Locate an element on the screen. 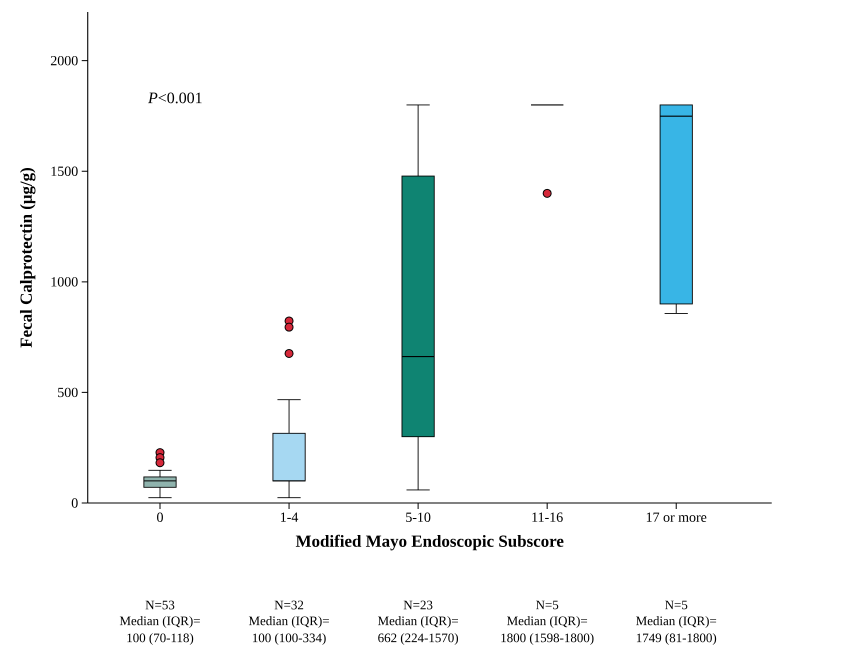 The height and width of the screenshot is (654, 844). text: 1800 (1598-1800) is located at coordinates (547, 639).